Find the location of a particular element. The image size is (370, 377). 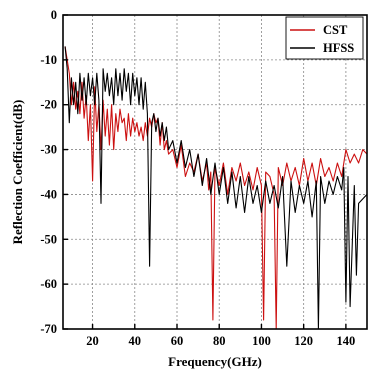

y-tick-label: 0 is located at coordinates (54, 15).